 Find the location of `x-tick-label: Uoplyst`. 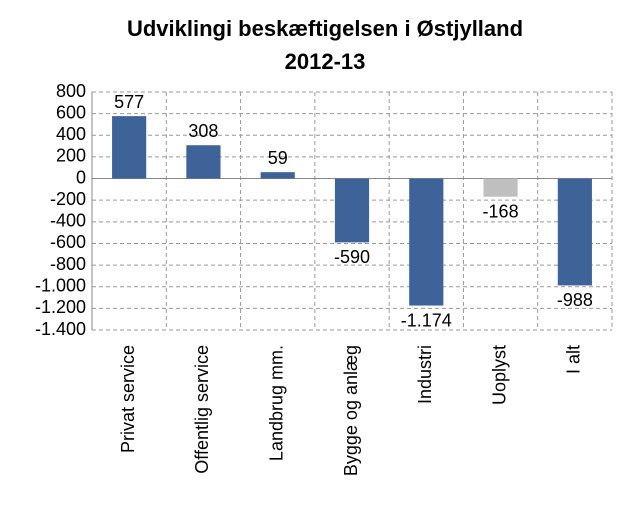

x-tick-label: Uoplyst is located at coordinates (499, 375).